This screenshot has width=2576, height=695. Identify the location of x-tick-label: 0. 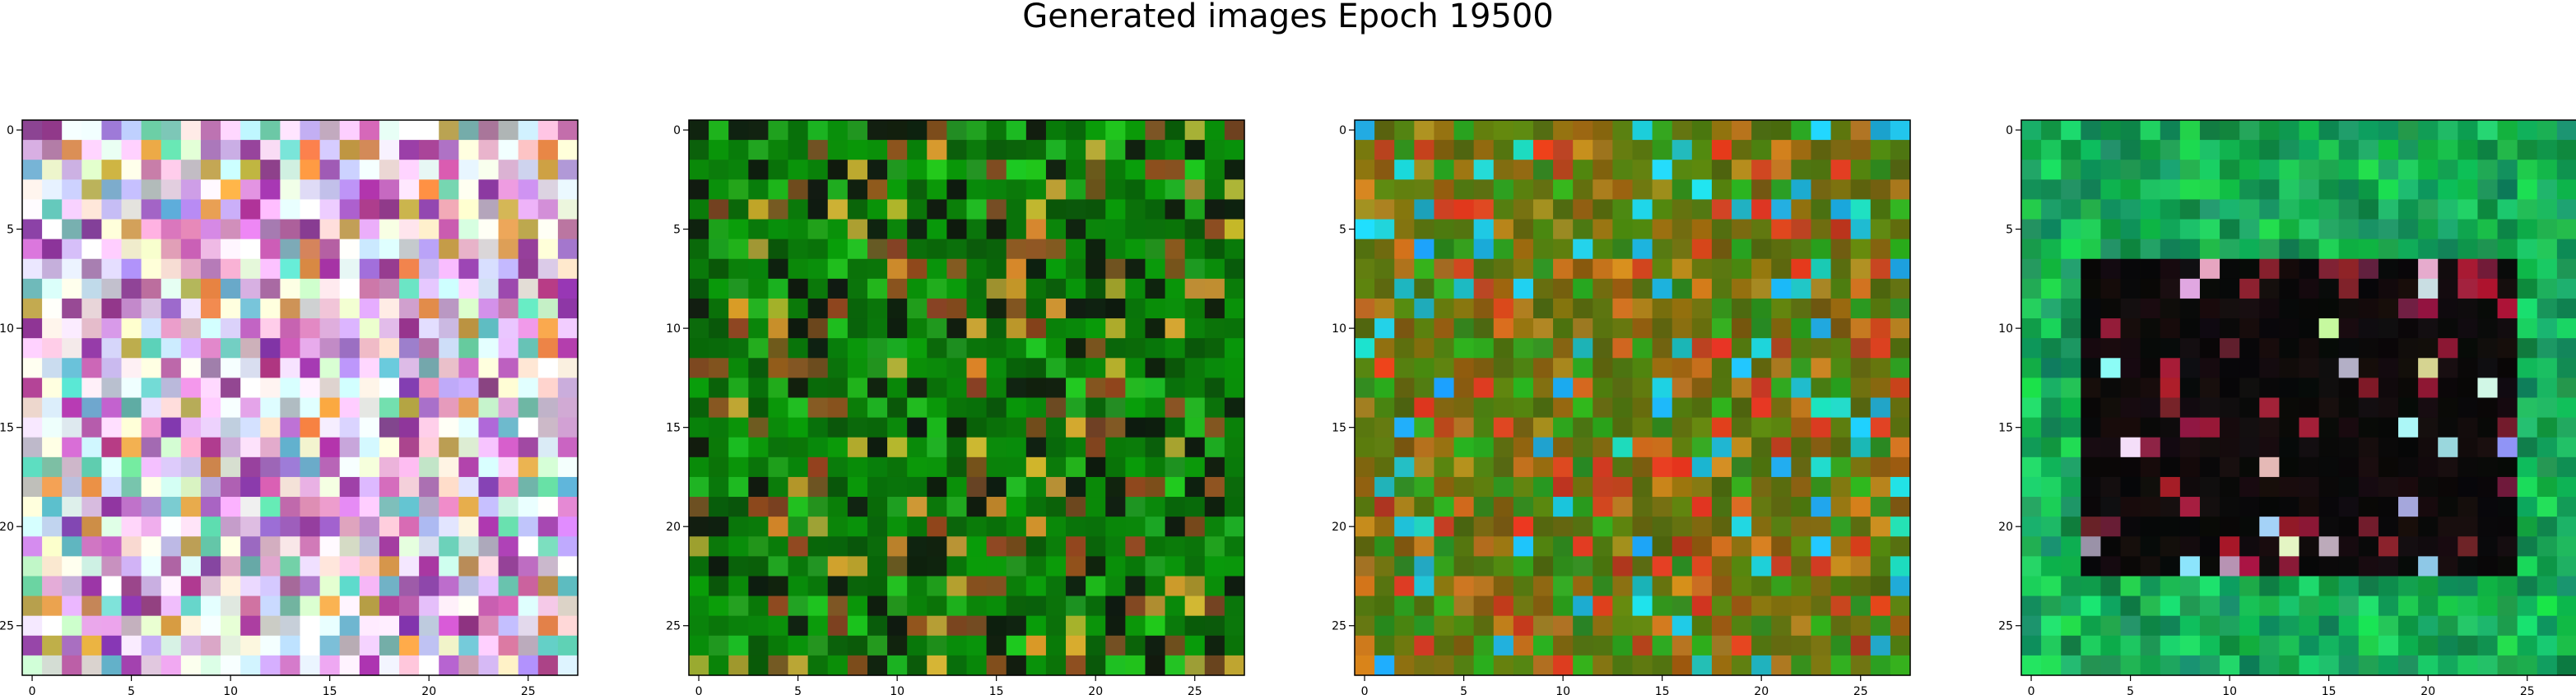
(699, 690).